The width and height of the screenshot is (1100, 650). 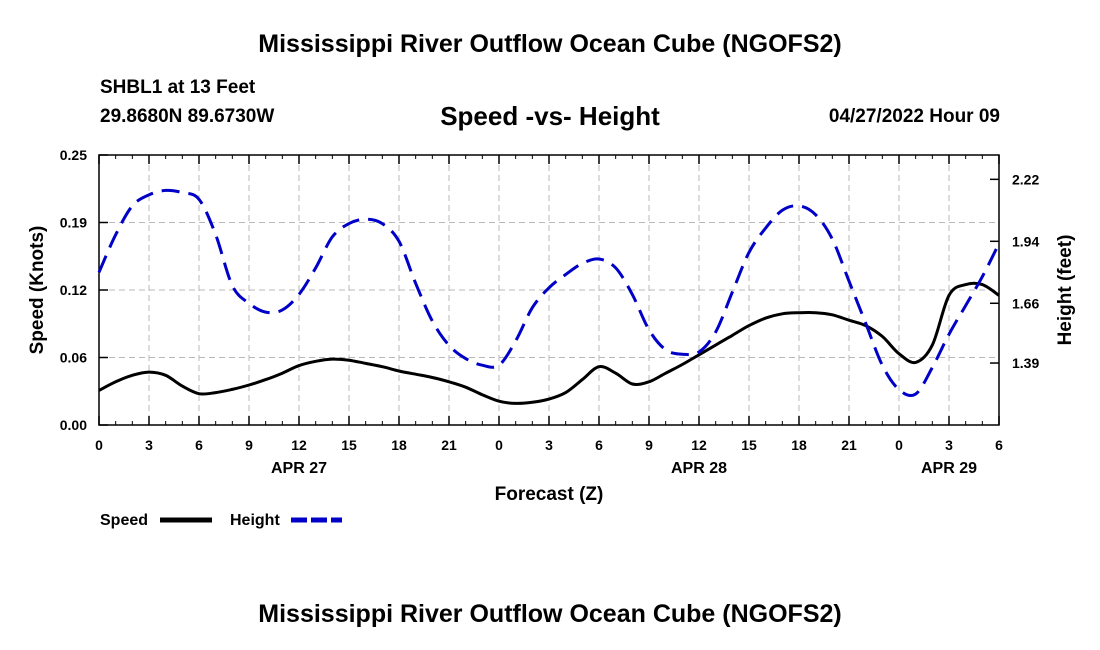 What do you see at coordinates (37, 290) in the screenshot?
I see `y-left-axis-title: Speed (Knots)` at bounding box center [37, 290].